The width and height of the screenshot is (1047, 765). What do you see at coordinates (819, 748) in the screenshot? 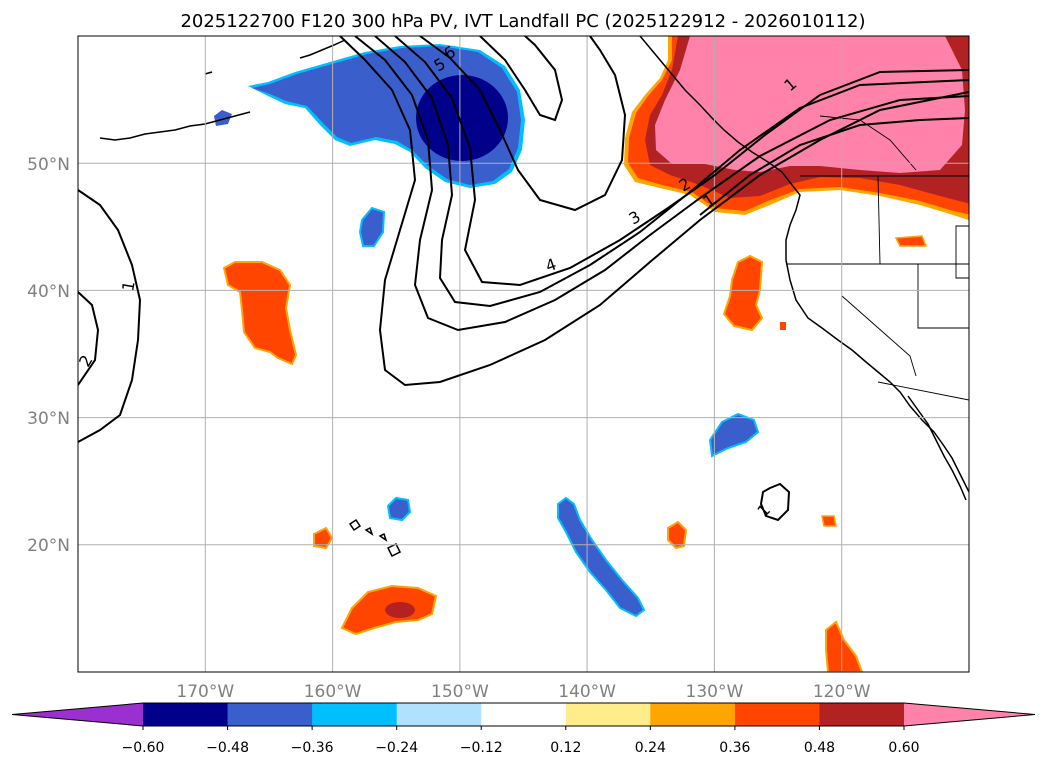
I see `colorbar-tick-label: 0.48` at bounding box center [819, 748].